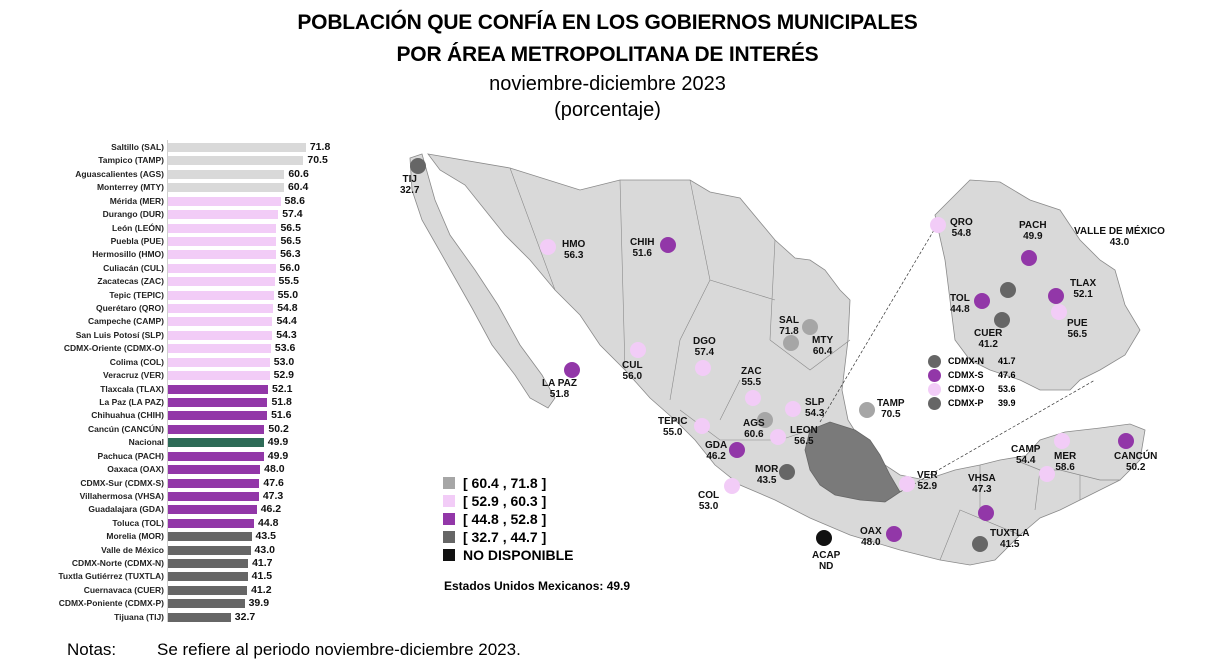  I want to click on map-point-label: VER 52.9, so click(927, 481).